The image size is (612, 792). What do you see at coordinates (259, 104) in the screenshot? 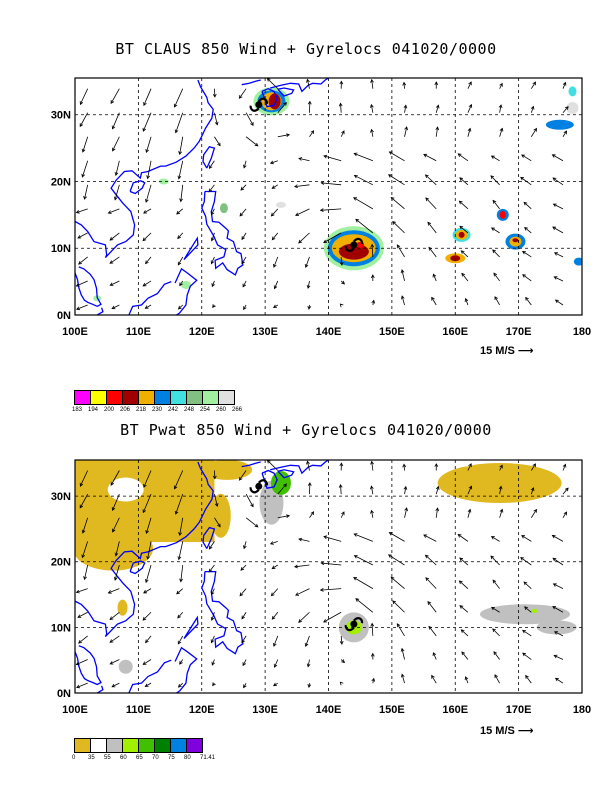
I see `cyclone-icon` at bounding box center [259, 104].